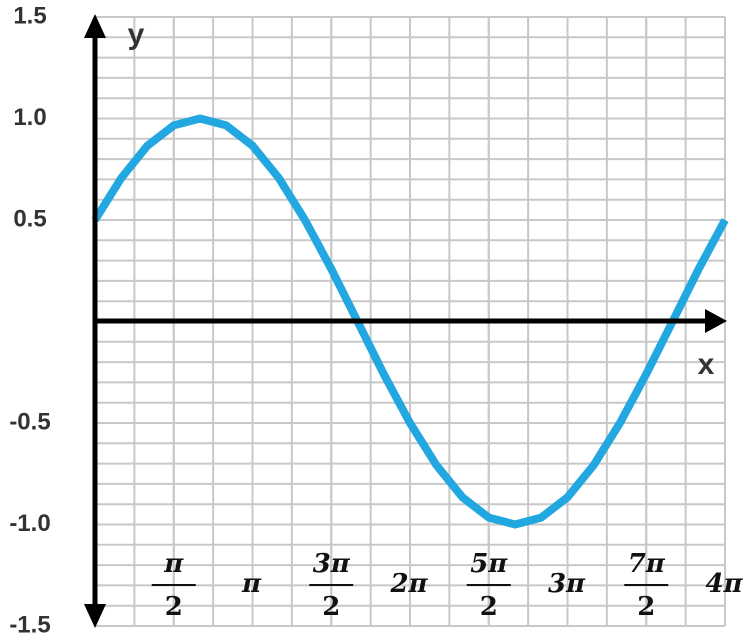  I want to click on y-tick-label: -1.5, so click(29, 624).